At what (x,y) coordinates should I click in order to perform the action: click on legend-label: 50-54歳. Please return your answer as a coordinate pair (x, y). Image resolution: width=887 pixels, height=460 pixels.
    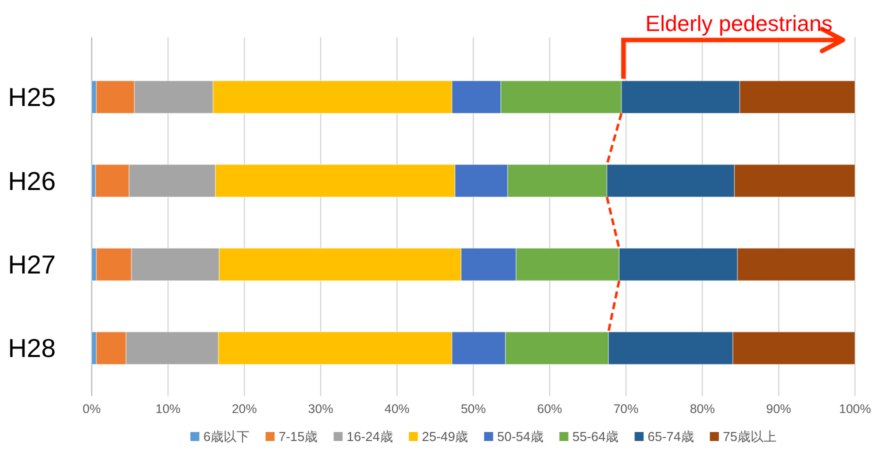
    Looking at the image, I should click on (520, 436).